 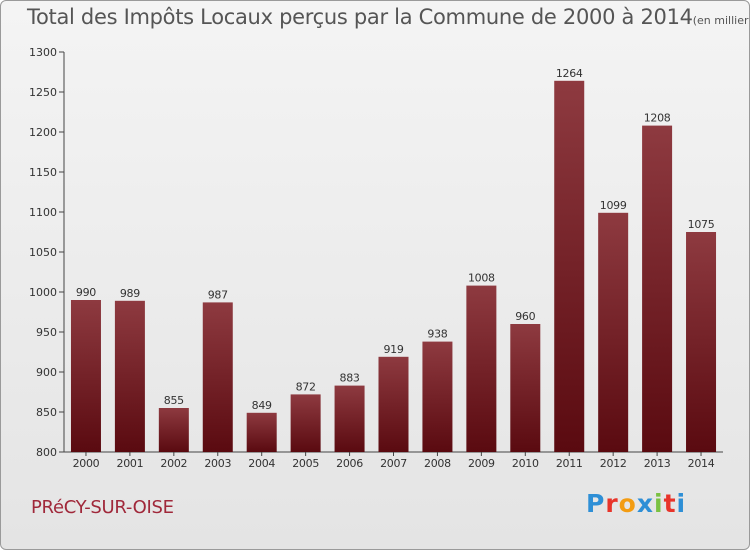 What do you see at coordinates (393, 404) in the screenshot?
I see `bar-2007` at bounding box center [393, 404].